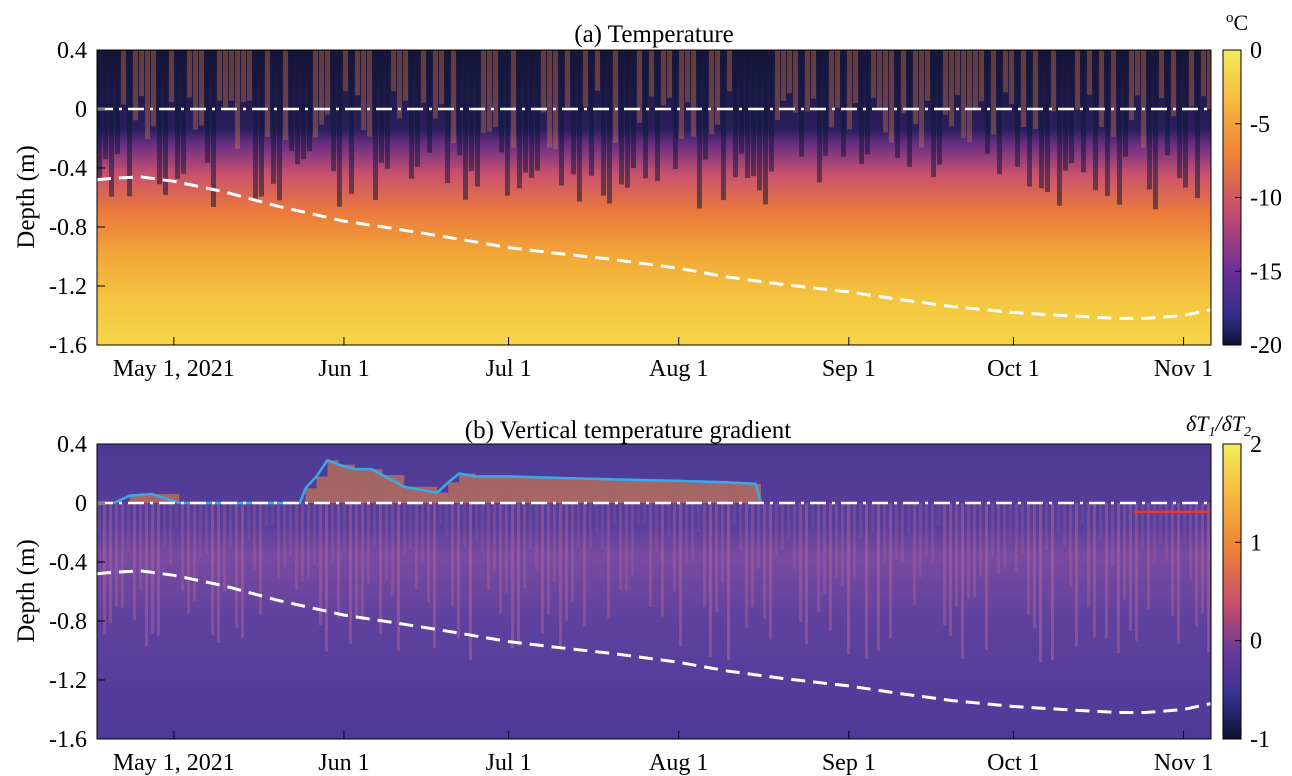 Image resolution: width=1292 pixels, height=776 pixels. I want to click on x-tick-label: Aug 1, so click(678, 369).